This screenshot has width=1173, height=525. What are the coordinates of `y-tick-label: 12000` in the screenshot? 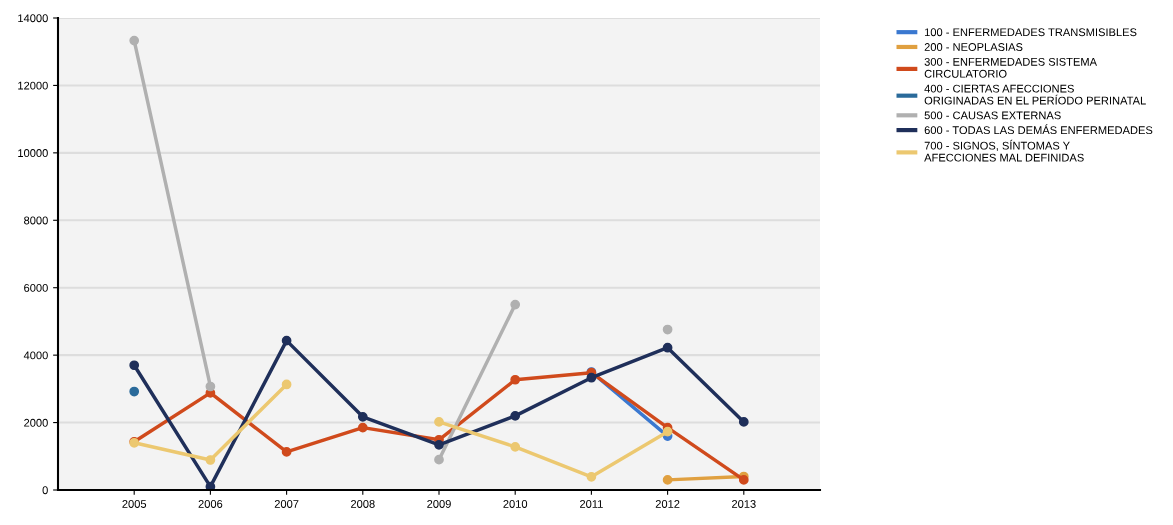 It's located at (33, 85).